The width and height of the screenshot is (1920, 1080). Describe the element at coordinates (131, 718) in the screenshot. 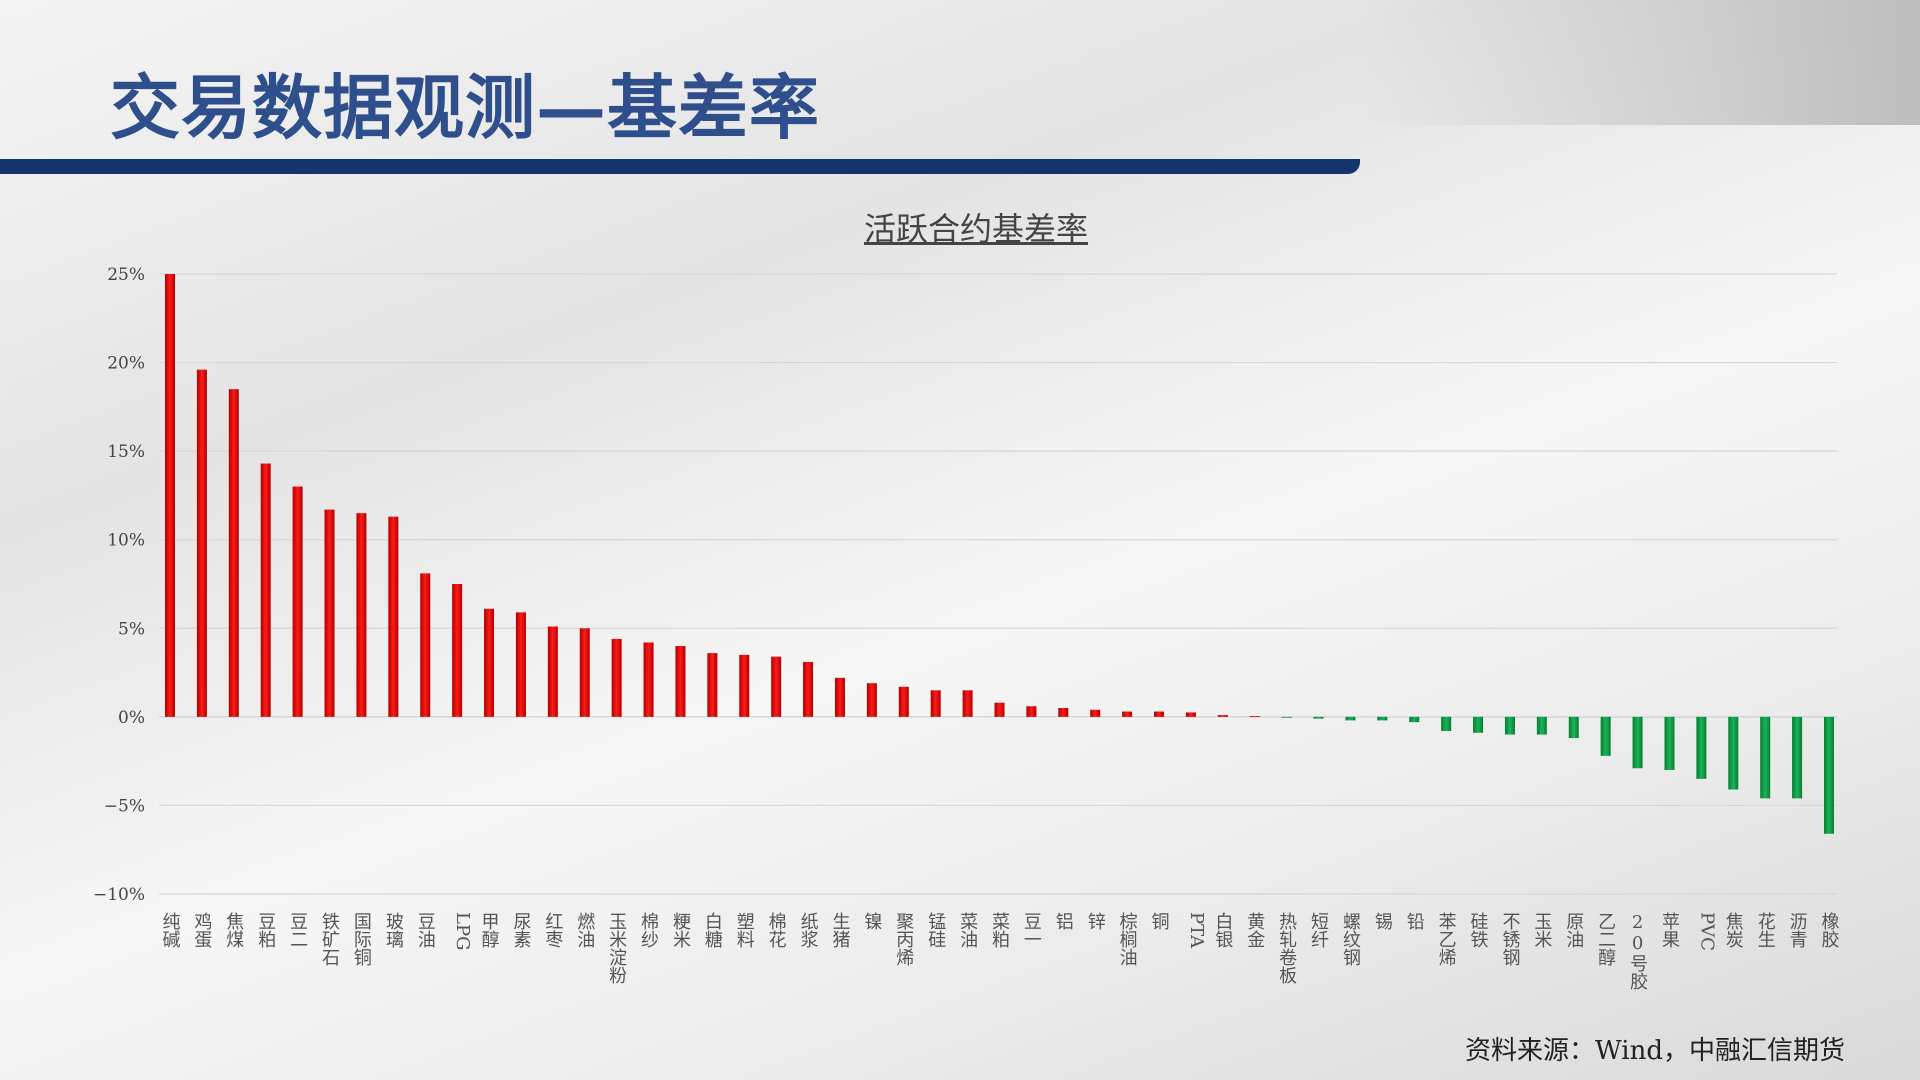

I see `y-tick-label: 0%` at that location.